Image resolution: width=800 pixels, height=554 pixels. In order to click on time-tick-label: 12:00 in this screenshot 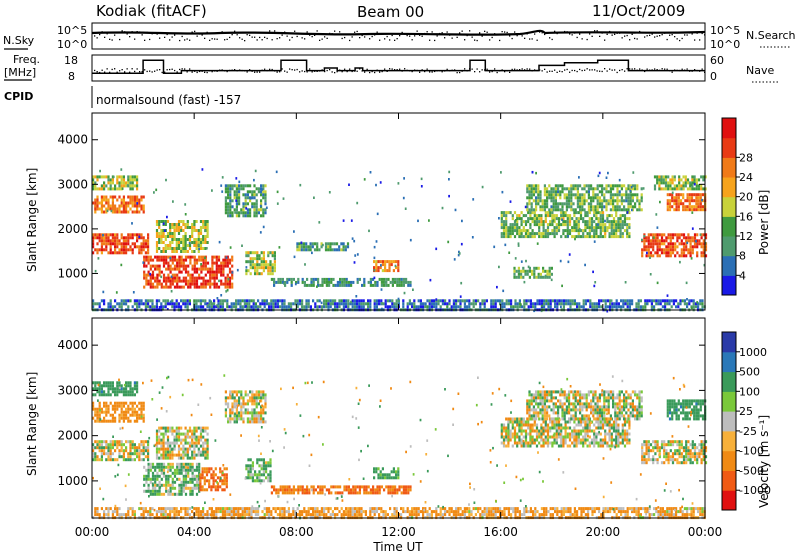, I will do `click(398, 532)`.